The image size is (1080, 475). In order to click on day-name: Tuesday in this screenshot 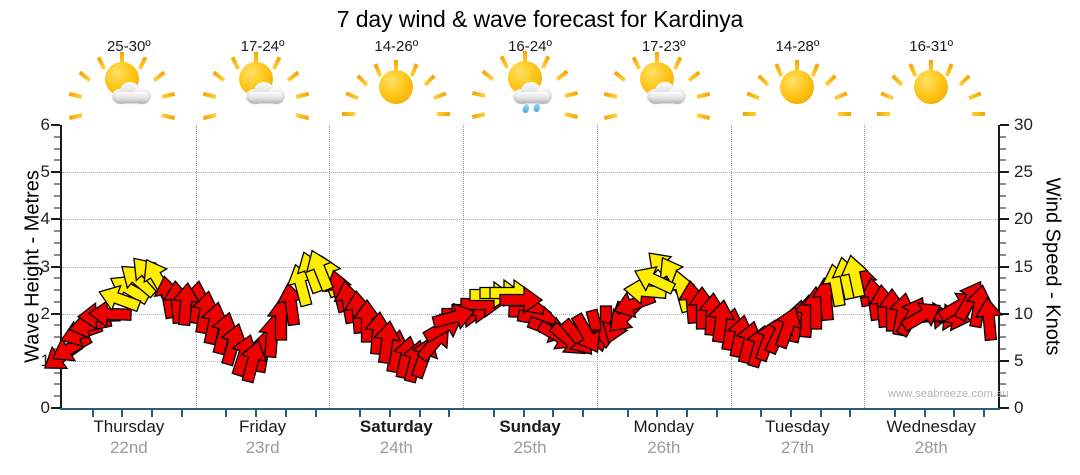, I will do `click(797, 426)`.